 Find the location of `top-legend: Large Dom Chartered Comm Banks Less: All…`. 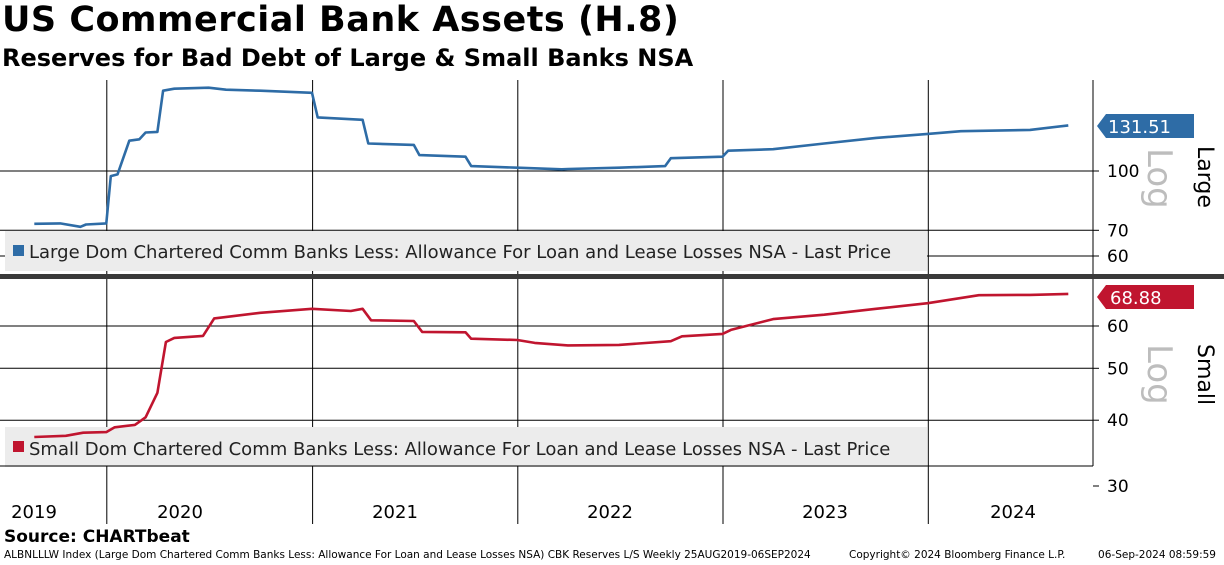

top-legend: Large Dom Chartered Comm Banks Less: All… is located at coordinates (466, 251).